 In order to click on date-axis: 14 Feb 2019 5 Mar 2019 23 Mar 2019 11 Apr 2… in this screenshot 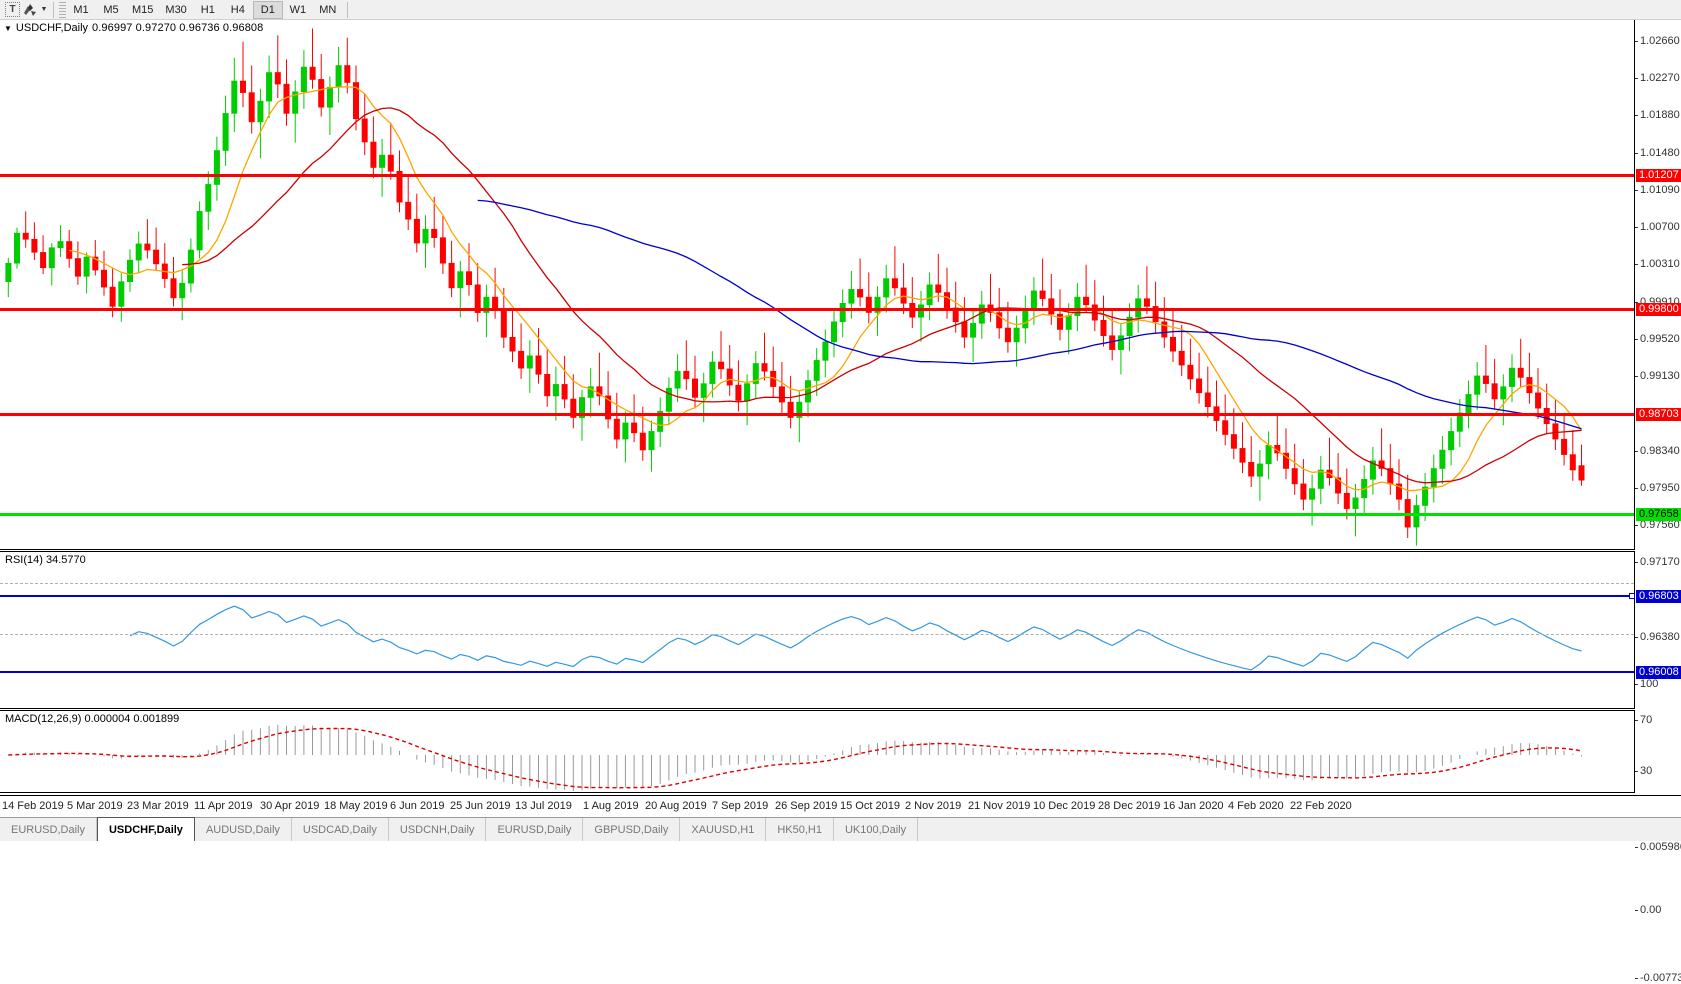, I will do `click(840, 806)`.